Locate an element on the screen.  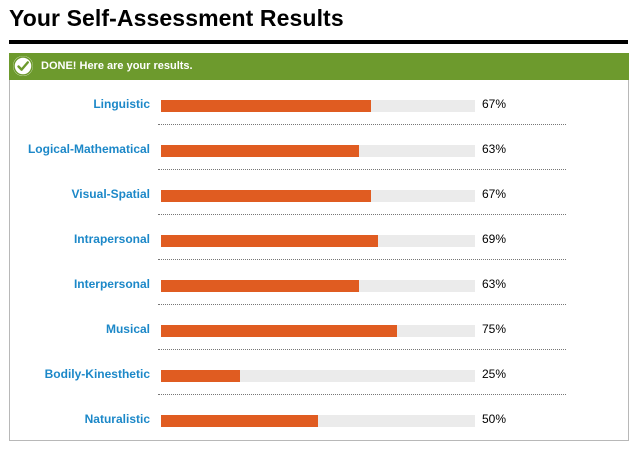
result-label: Musical is located at coordinates (127, 329).